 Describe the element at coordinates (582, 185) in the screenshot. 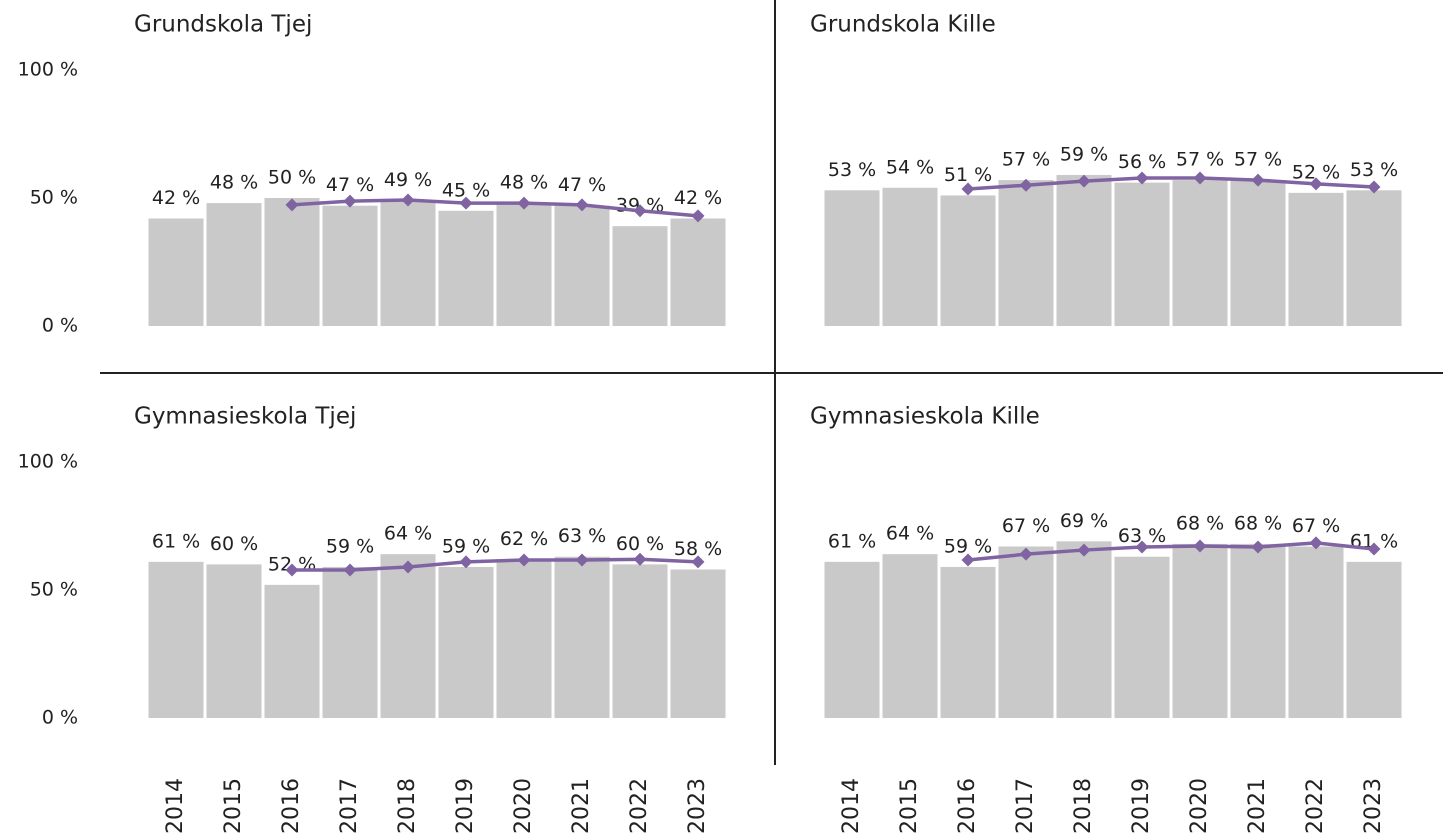

I see `data-label: 47 %` at that location.